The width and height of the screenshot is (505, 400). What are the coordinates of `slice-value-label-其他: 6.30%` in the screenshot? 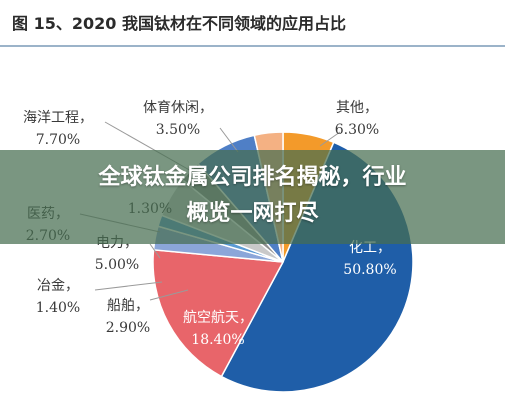 It's located at (357, 130).